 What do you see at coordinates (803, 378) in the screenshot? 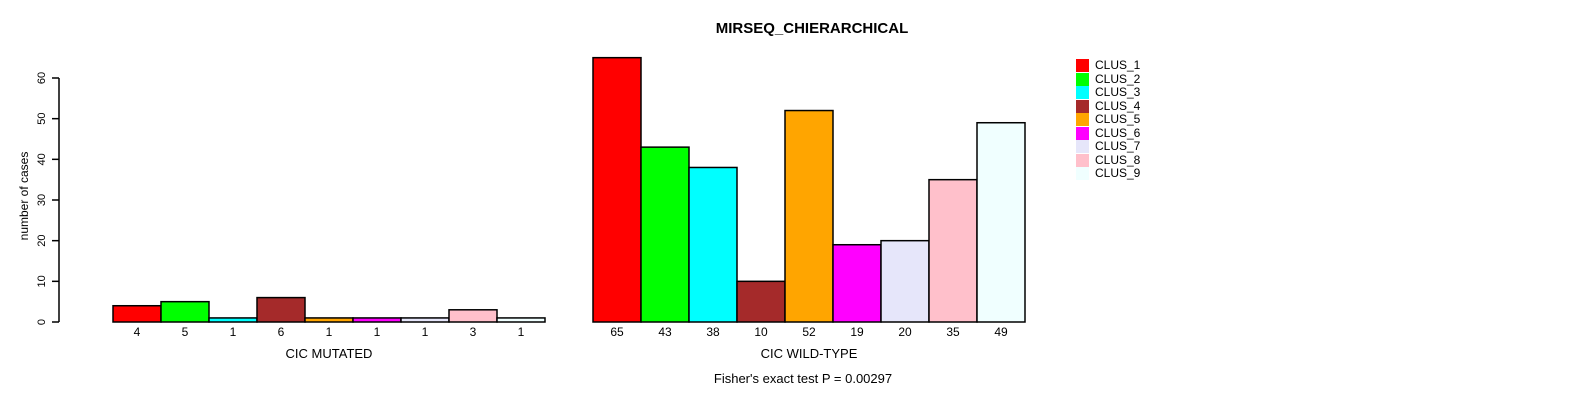
I see `annotation-fisher-test: Fisher's exact test P = 0.00297` at bounding box center [803, 378].